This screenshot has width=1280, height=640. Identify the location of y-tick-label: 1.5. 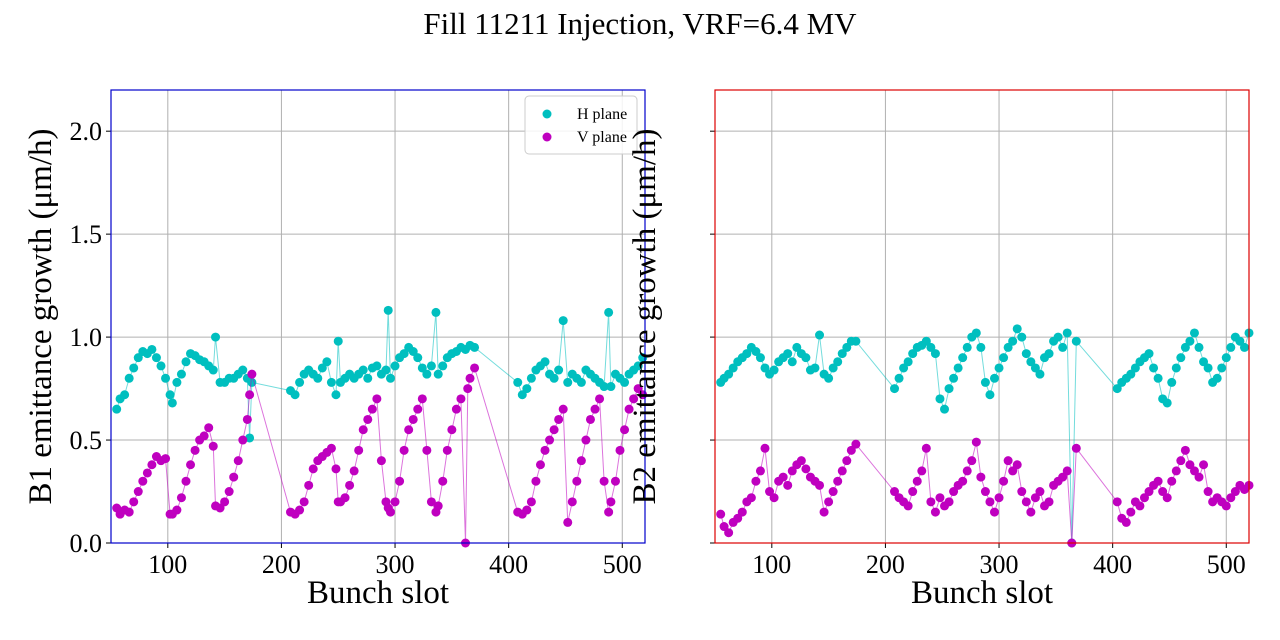
(86, 234).